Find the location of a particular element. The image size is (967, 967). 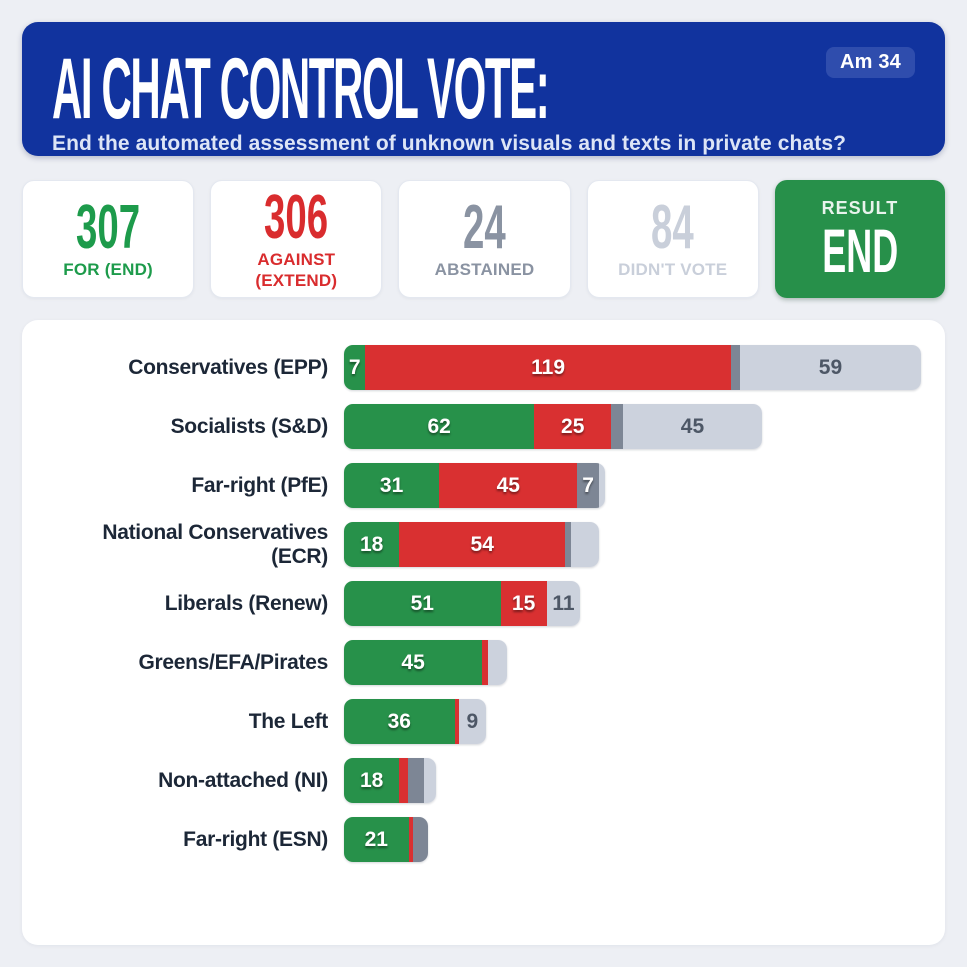

segment-against: 54 is located at coordinates (482, 544).